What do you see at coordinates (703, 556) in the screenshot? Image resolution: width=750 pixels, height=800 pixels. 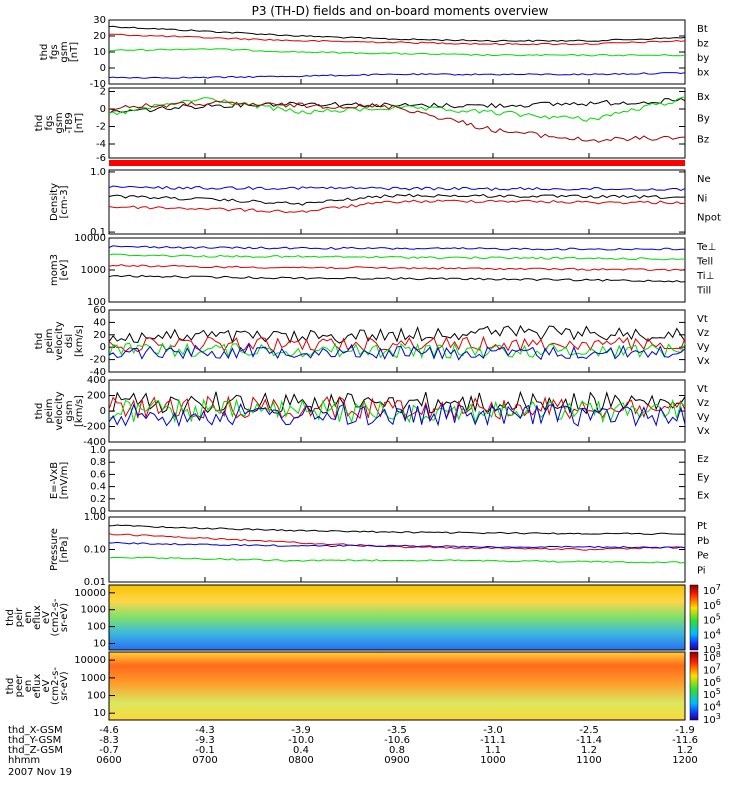 I see `legend-pe: Pe` at bounding box center [703, 556].